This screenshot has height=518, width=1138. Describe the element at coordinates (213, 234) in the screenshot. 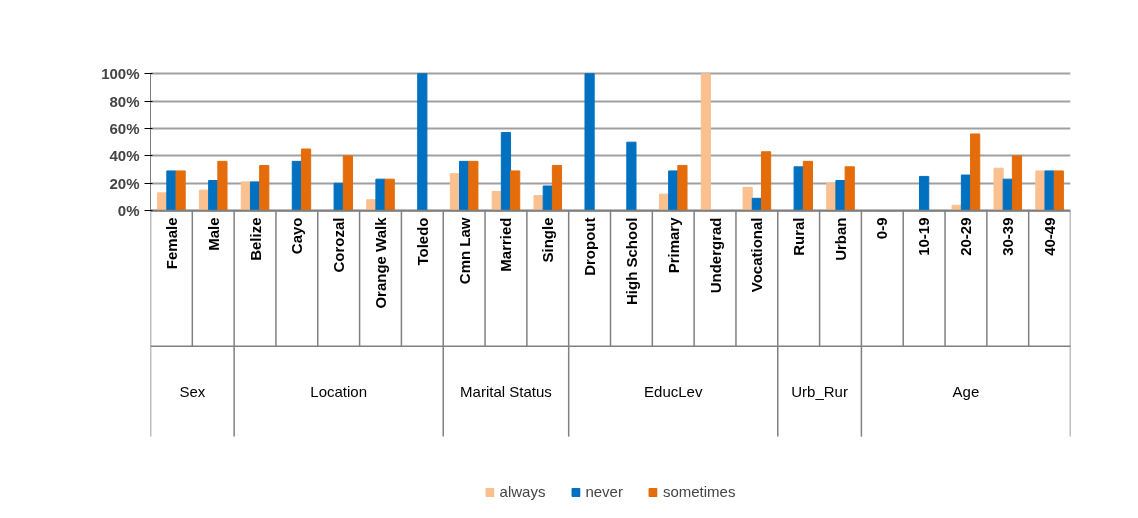

I see `x-tick-label: Male` at that location.